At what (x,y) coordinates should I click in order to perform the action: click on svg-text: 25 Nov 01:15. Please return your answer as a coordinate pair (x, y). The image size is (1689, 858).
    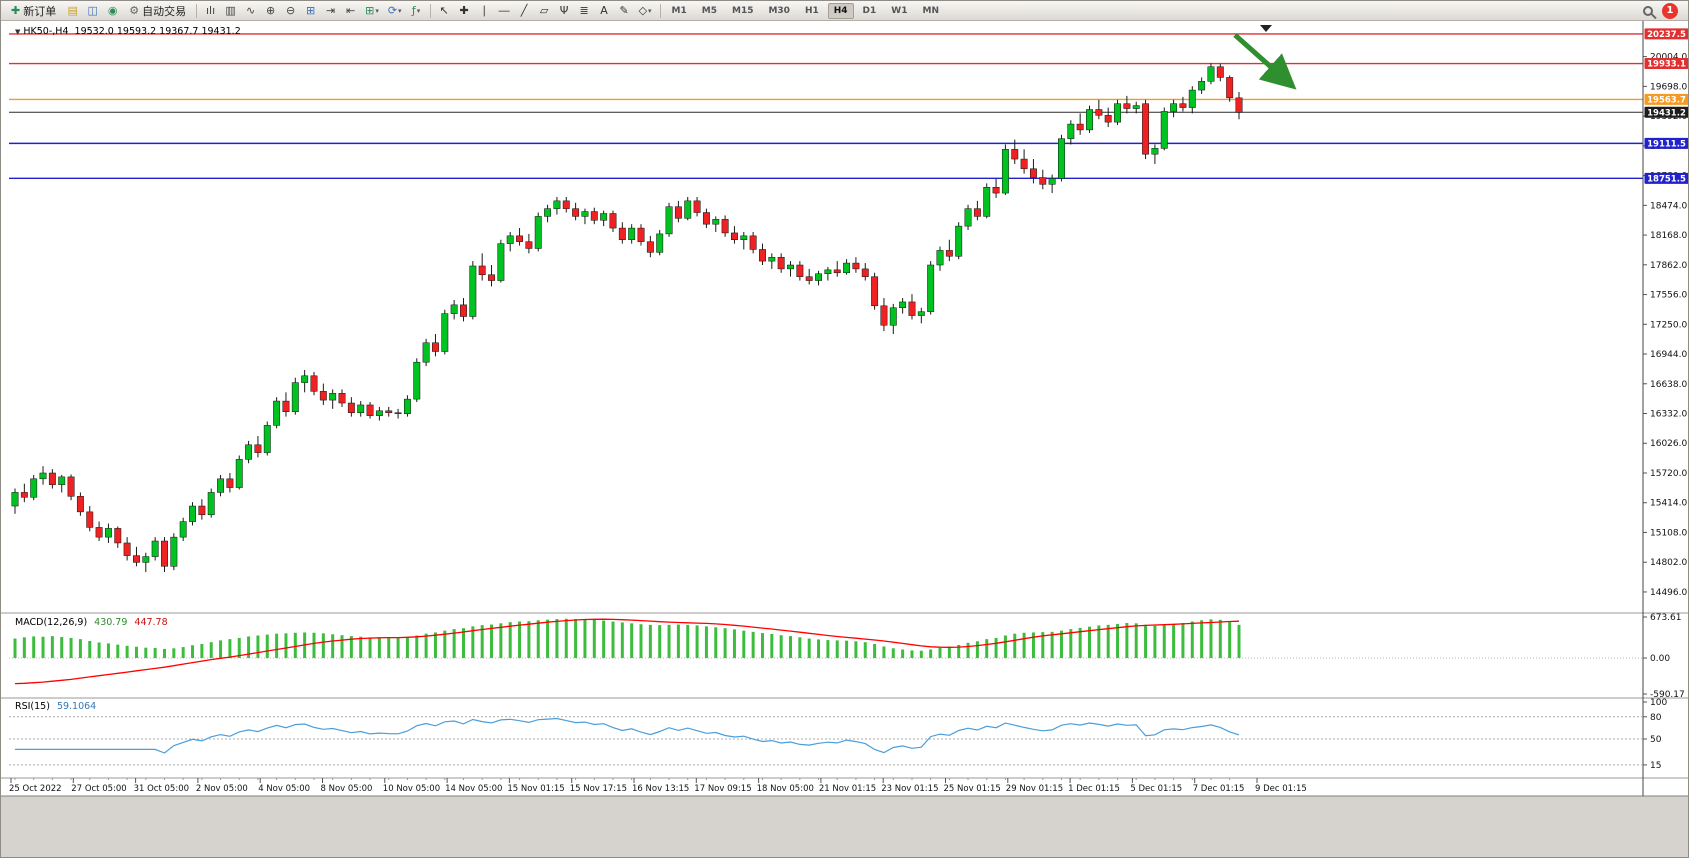
    Looking at the image, I should click on (972, 789).